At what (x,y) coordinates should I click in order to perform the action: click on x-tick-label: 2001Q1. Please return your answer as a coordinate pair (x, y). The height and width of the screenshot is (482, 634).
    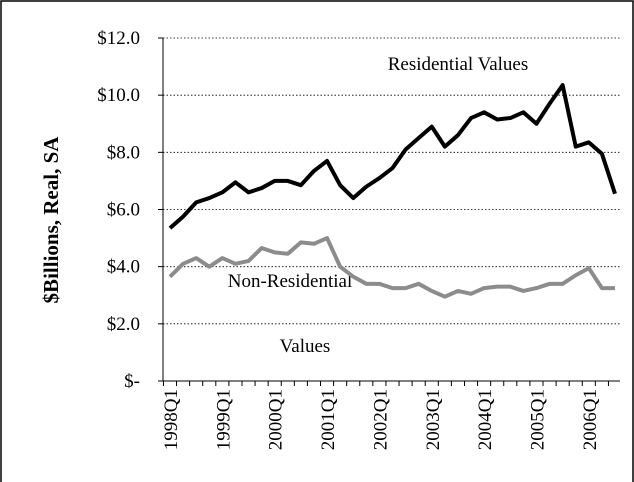
    Looking at the image, I should click on (328, 419).